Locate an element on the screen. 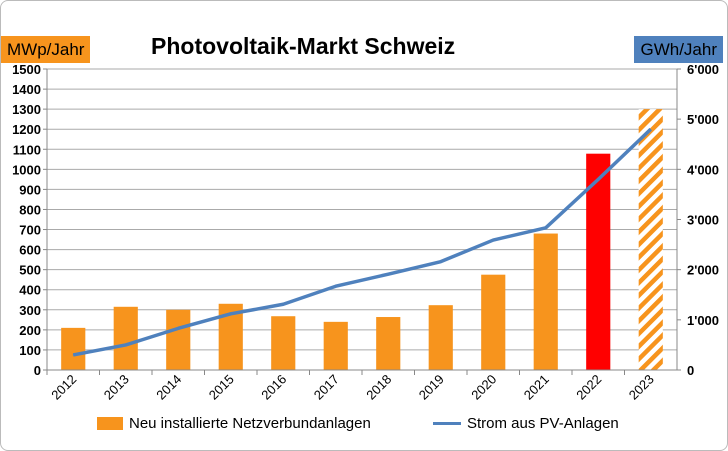 This screenshot has height=451, width=728. right-tick-label: 4'000 is located at coordinates (703, 169).